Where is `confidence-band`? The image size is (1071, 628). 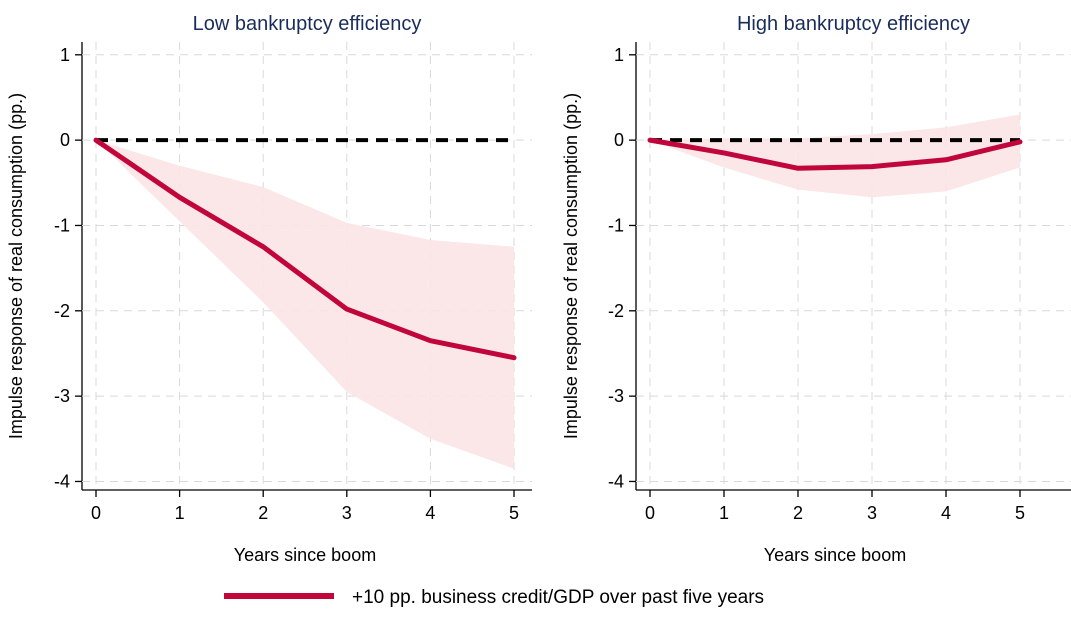
confidence-band is located at coordinates (835, 156).